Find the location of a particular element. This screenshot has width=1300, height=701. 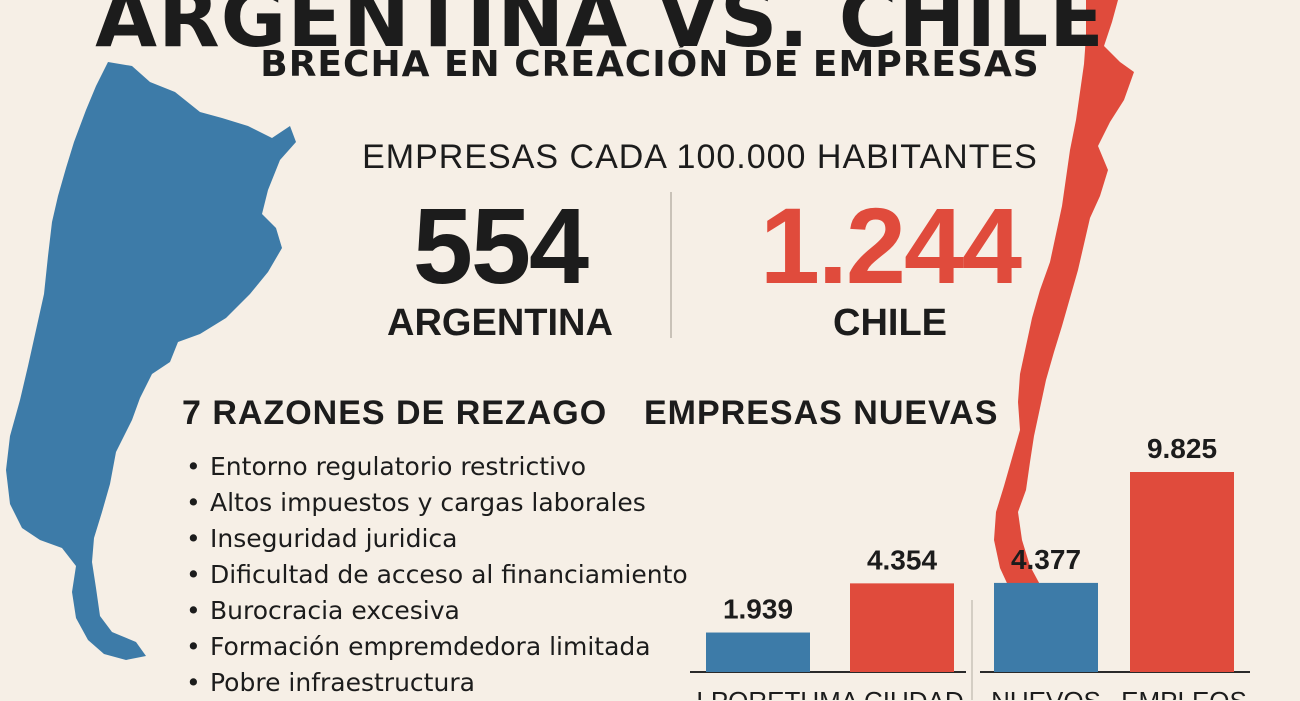

argentina-label: ARGENTINA is located at coordinates (500, 323).